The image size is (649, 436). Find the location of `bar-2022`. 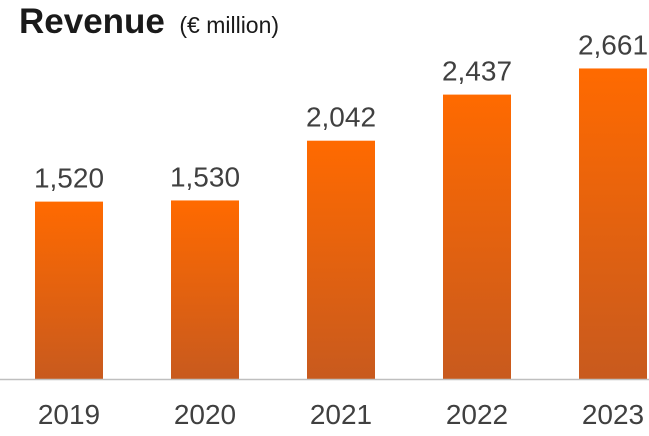

bar-2022 is located at coordinates (477, 237).